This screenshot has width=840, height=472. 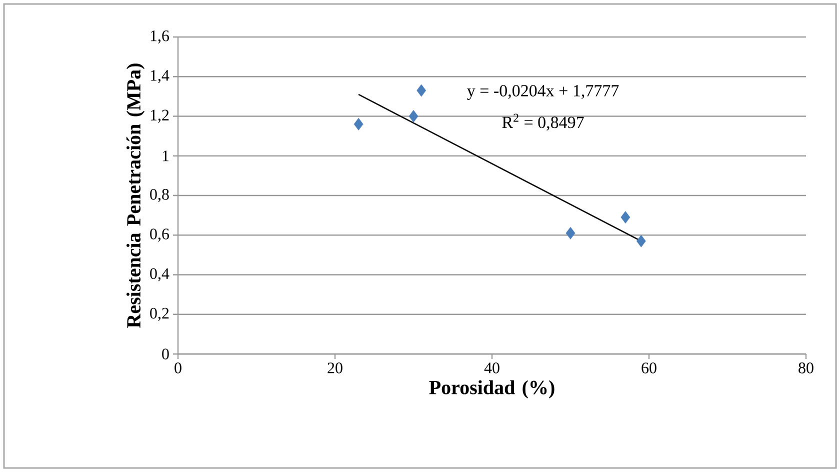 What do you see at coordinates (159, 37) in the screenshot?
I see `y-tick-label: 1,6` at bounding box center [159, 37].